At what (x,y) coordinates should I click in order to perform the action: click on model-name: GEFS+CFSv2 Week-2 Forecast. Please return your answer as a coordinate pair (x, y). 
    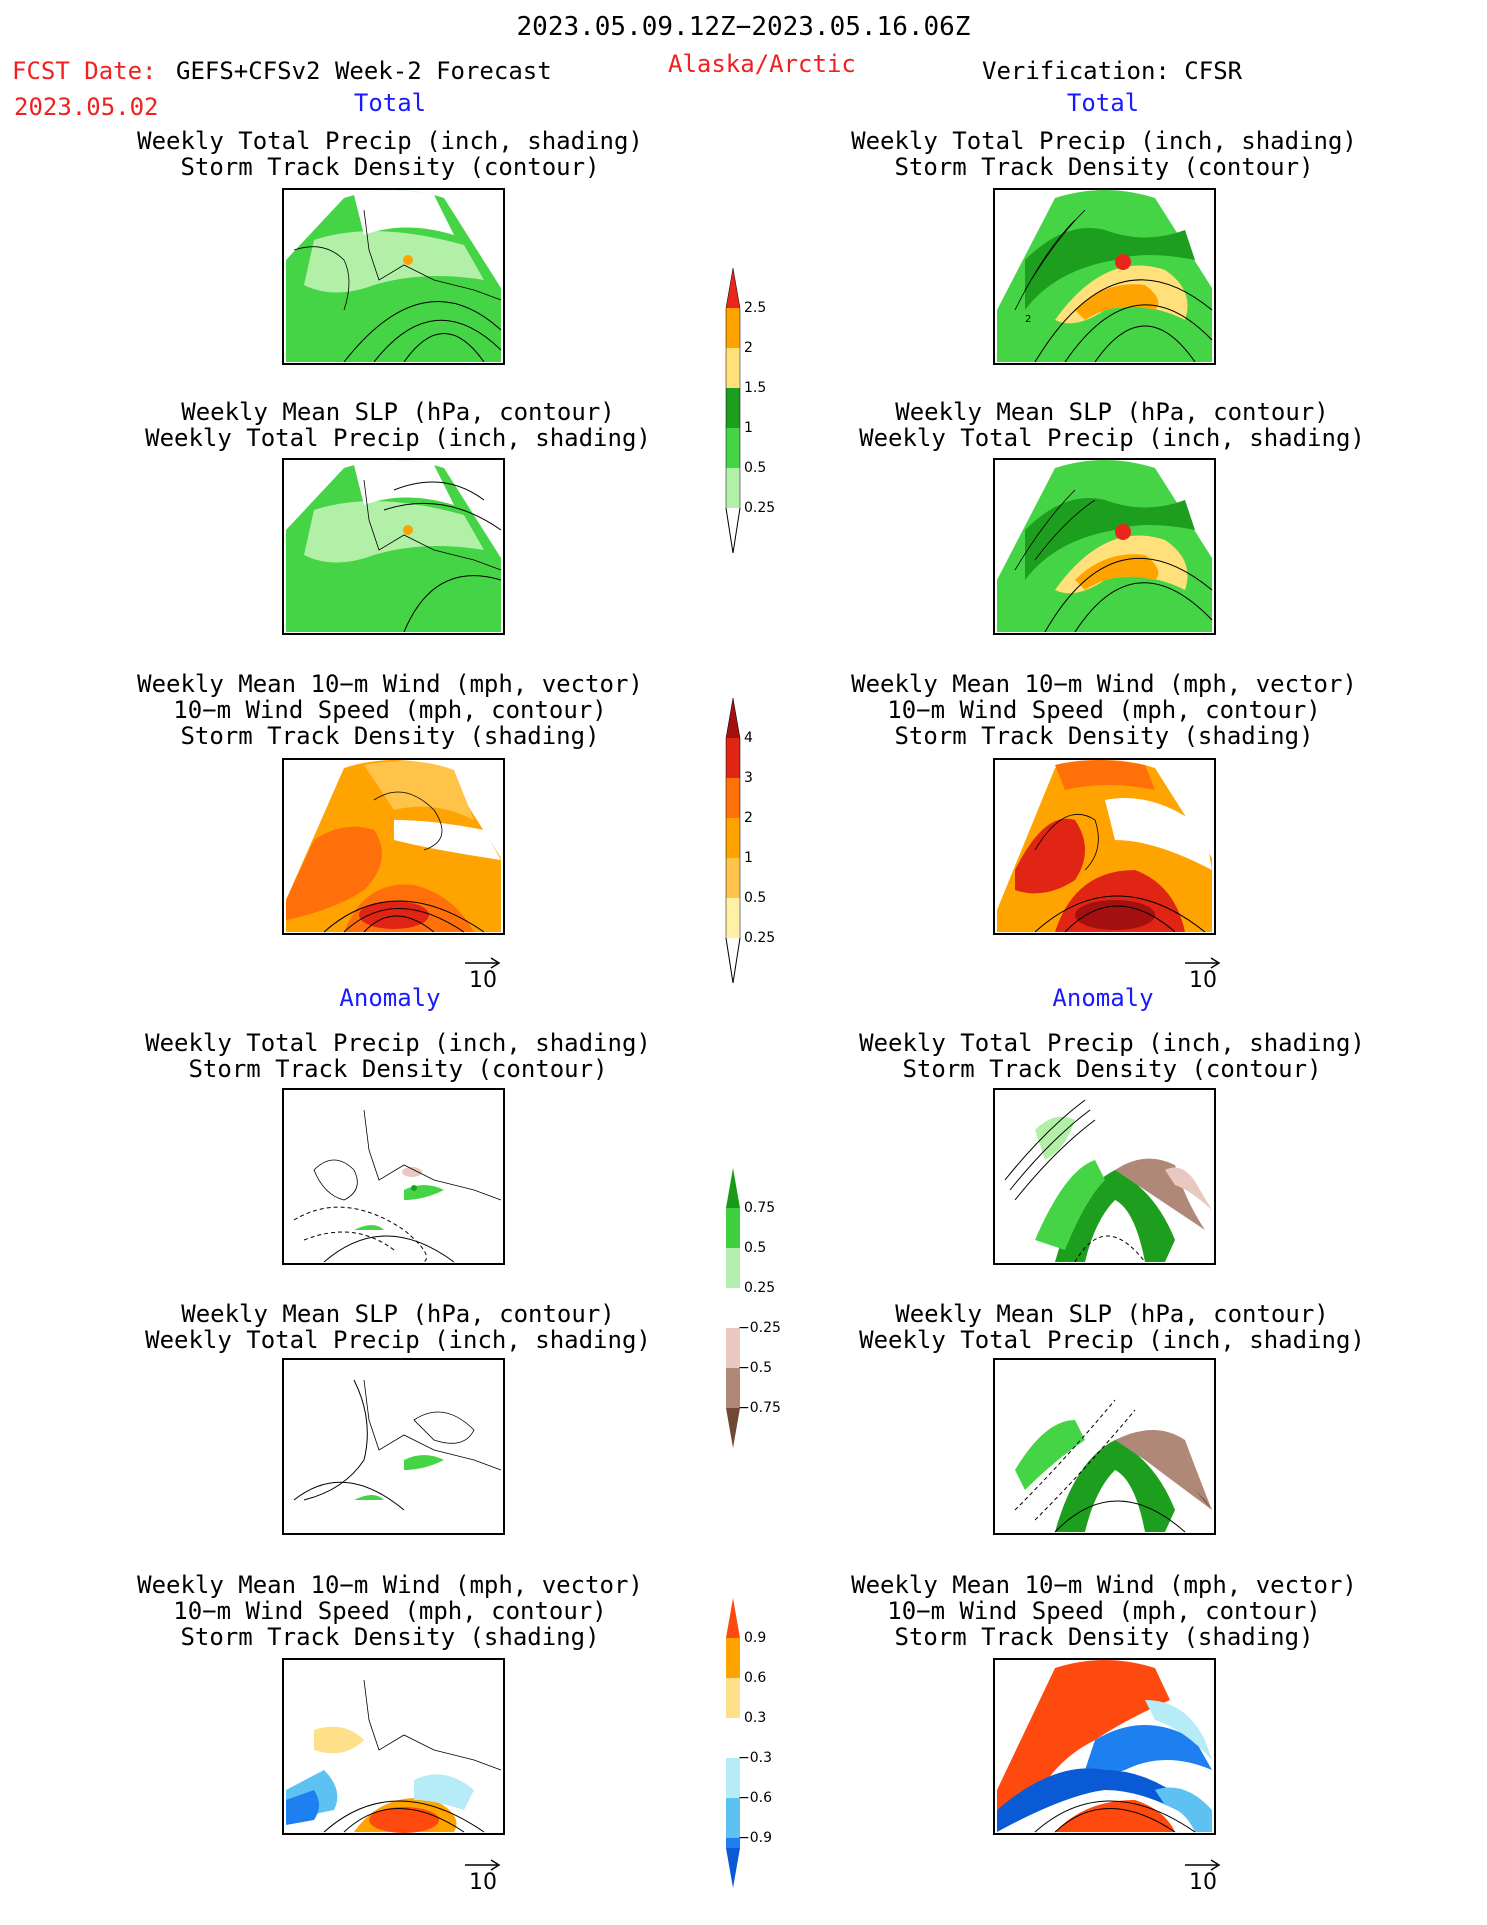
    Looking at the image, I should click on (364, 71).